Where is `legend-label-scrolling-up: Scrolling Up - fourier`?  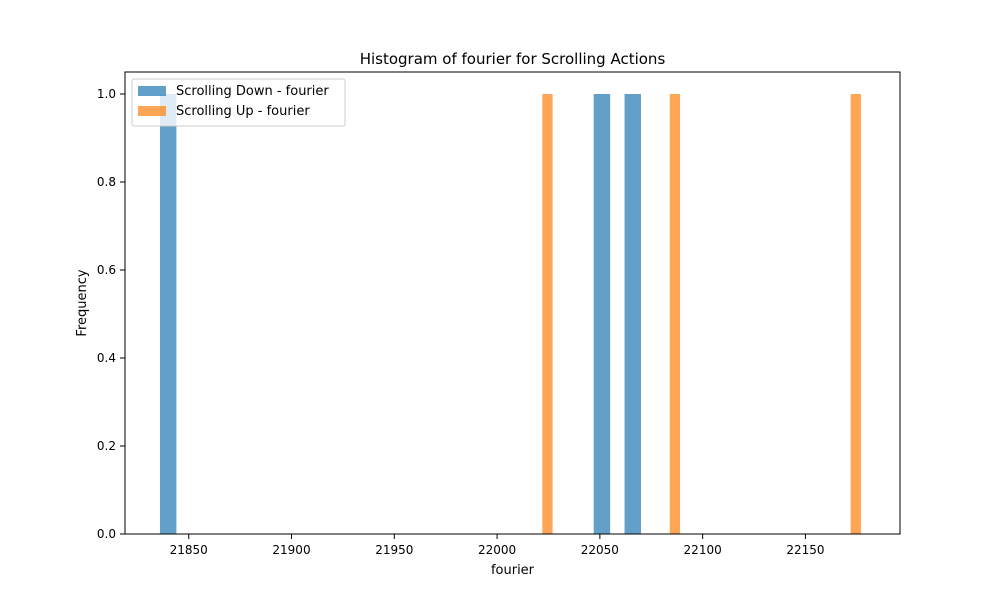
legend-label-scrolling-up: Scrolling Up - fourier is located at coordinates (243, 111).